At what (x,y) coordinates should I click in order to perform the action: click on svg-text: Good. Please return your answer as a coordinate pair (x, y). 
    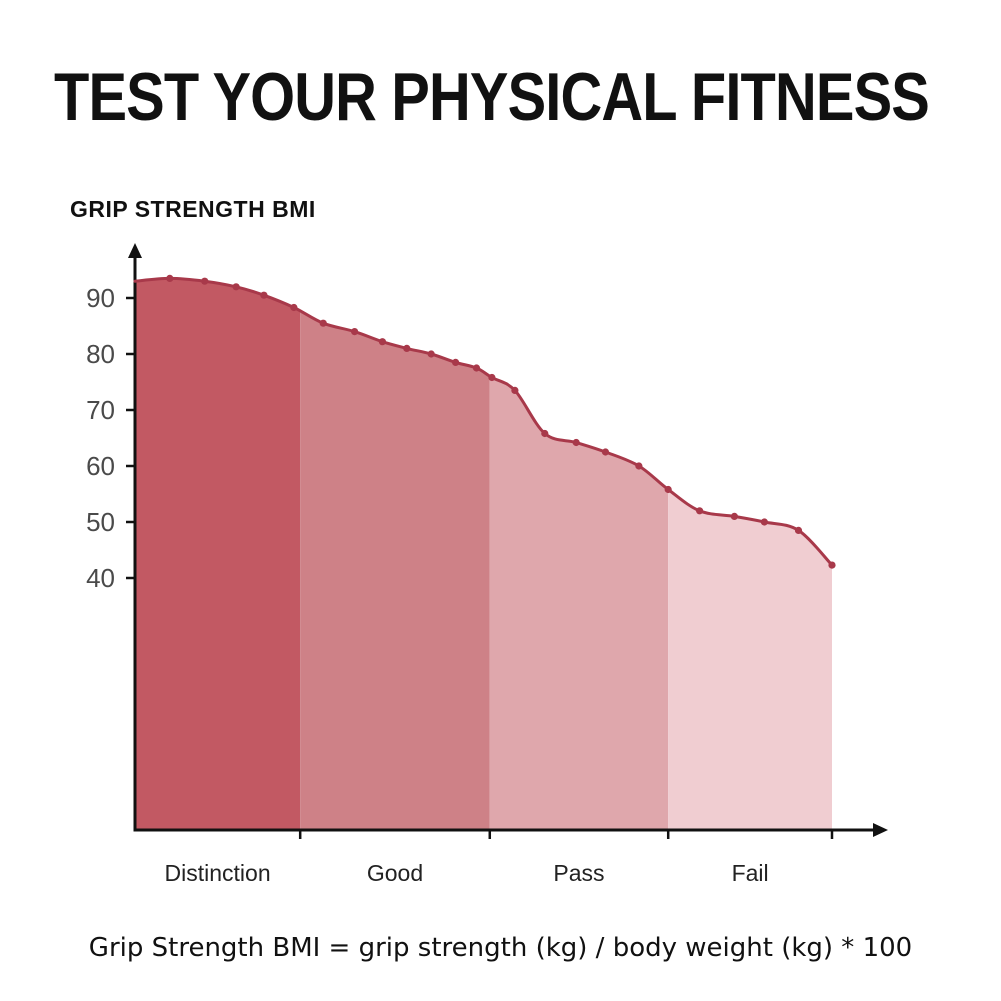
    Looking at the image, I should click on (395, 873).